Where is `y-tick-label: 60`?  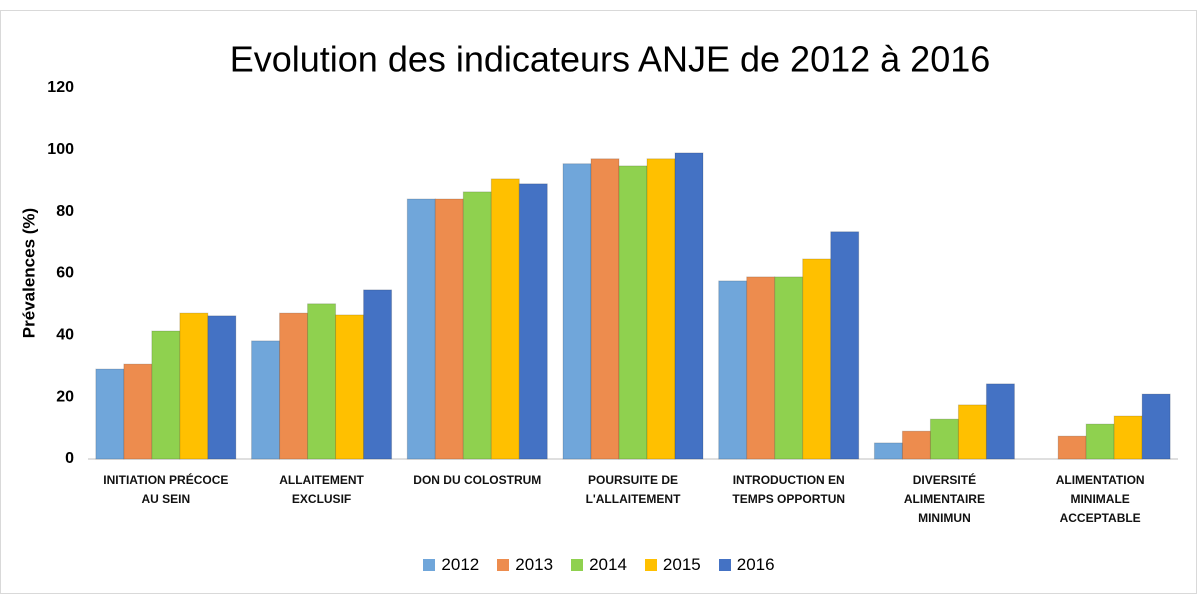
y-tick-label: 60 is located at coordinates (65, 273).